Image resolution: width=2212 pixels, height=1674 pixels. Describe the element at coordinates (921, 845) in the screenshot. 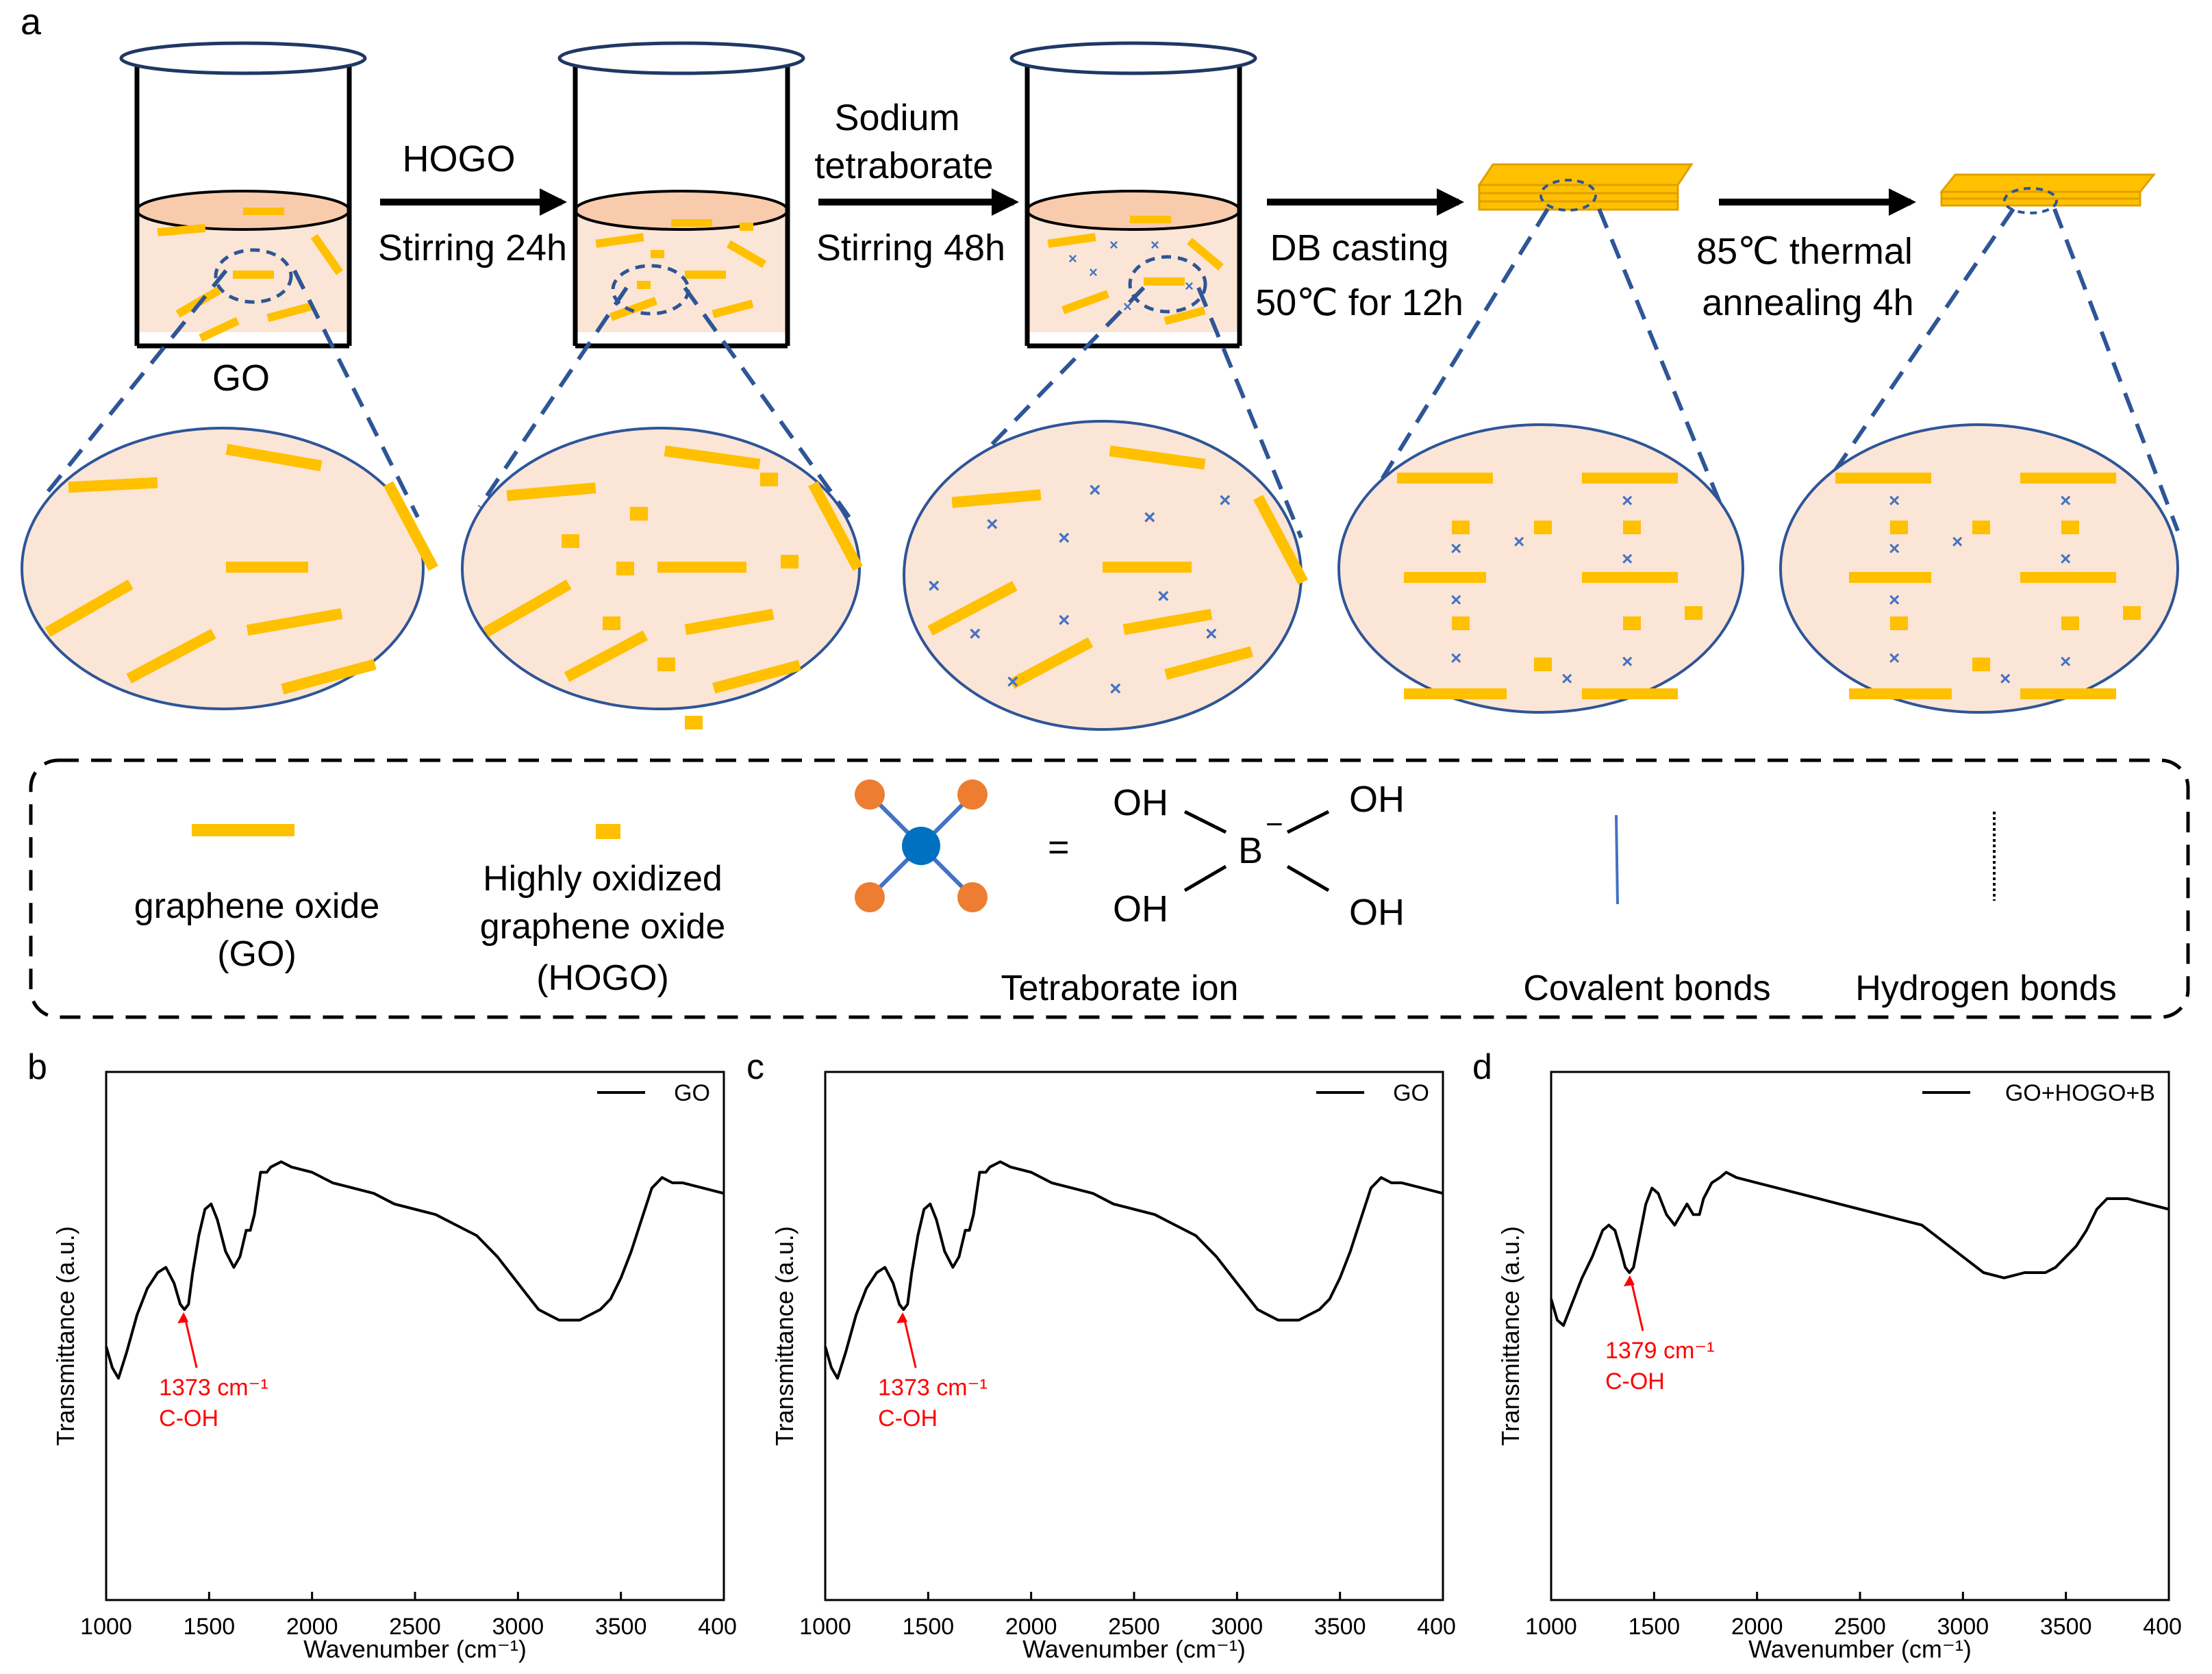

I see `tetraborate-ball-model` at that location.